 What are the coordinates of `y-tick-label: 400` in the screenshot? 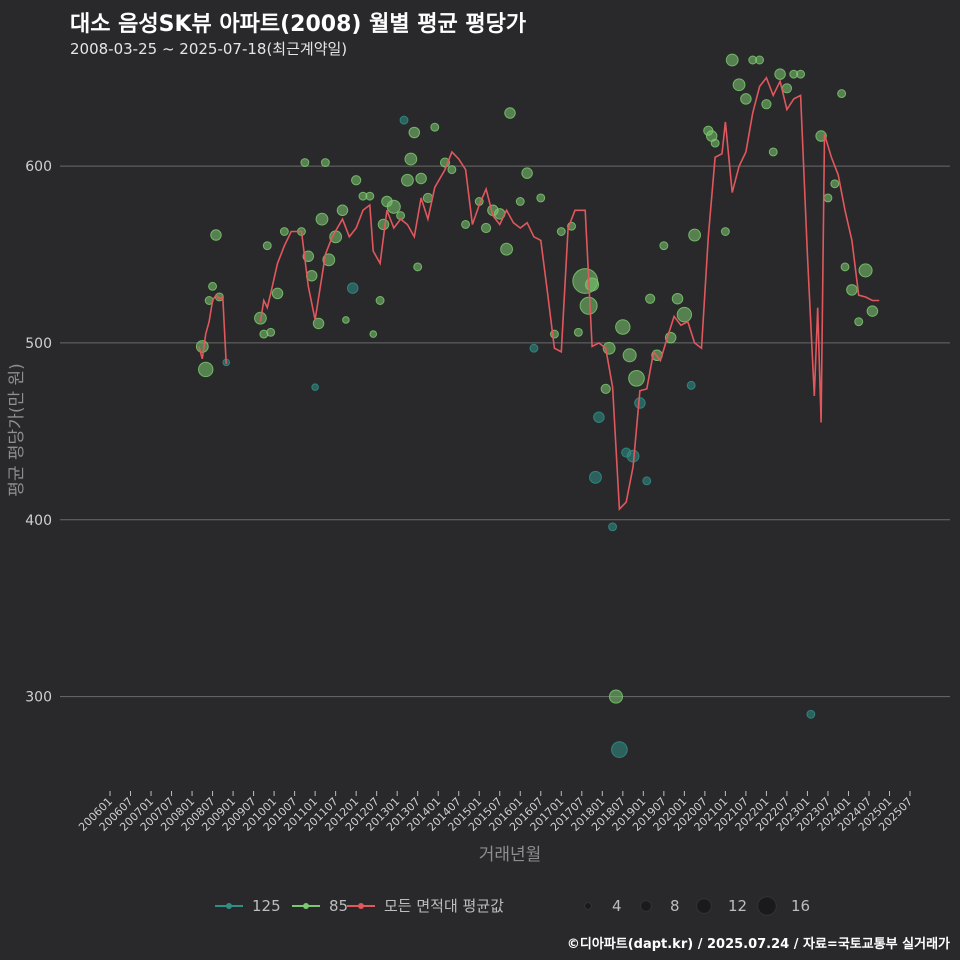 It's located at (38, 521).